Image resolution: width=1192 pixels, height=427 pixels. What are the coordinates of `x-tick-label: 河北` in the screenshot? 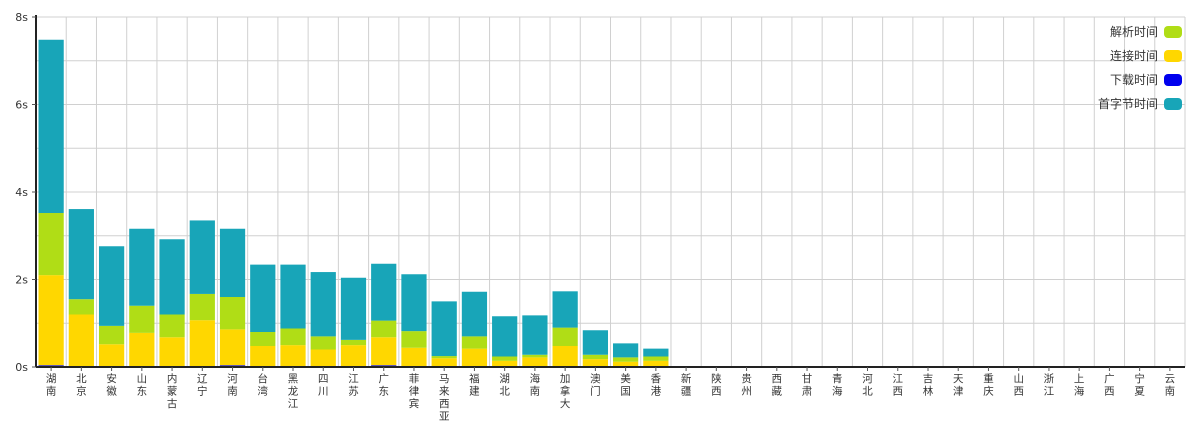 It's located at (867, 385).